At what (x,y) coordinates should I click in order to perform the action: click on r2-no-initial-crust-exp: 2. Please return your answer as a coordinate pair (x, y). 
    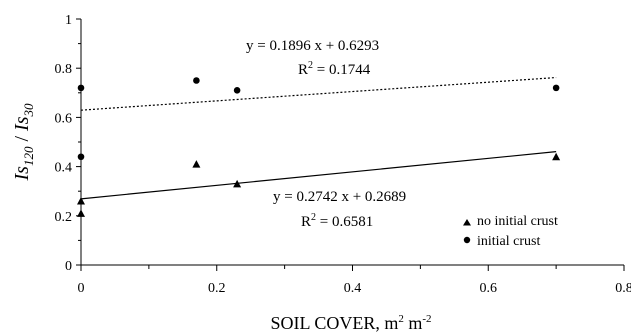
    Looking at the image, I should click on (313, 217).